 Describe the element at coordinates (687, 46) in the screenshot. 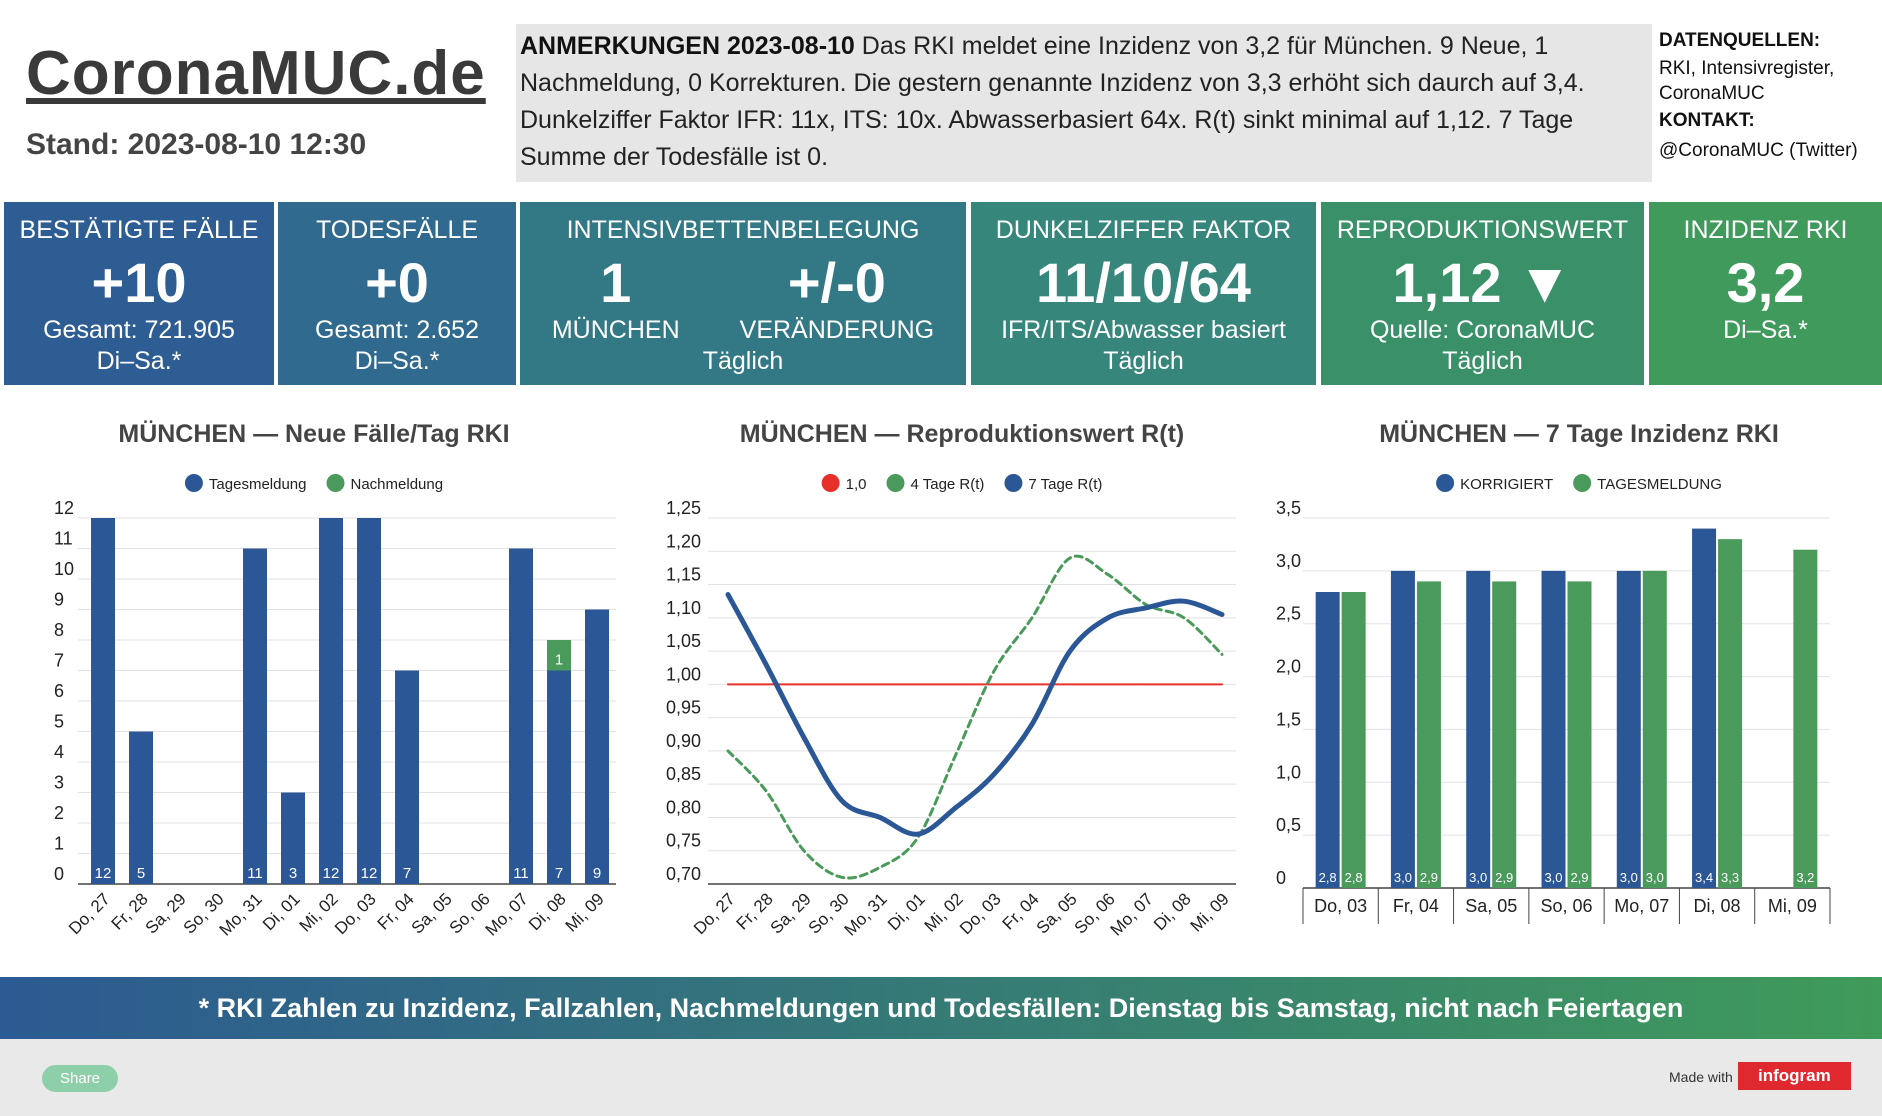

I see `notes-label: ANMERKUNGEN 2023-08-10` at that location.